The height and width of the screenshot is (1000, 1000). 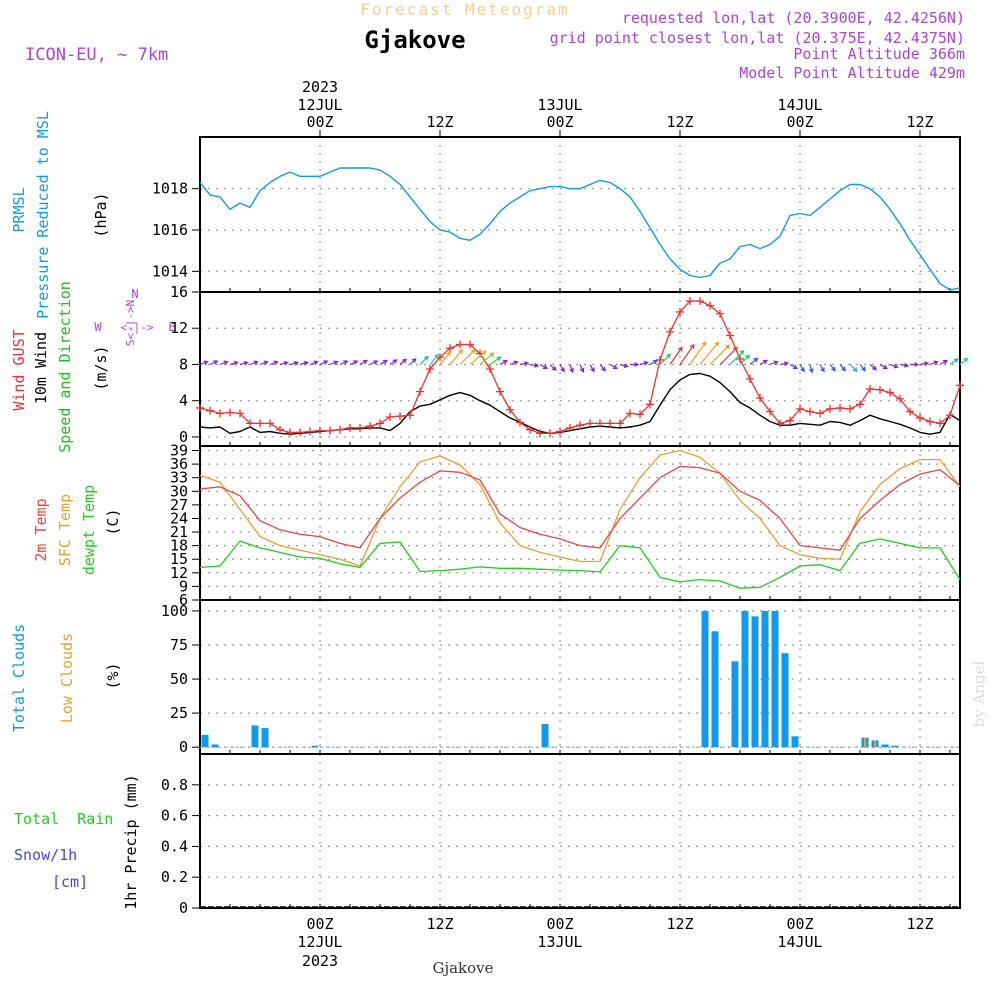 What do you see at coordinates (580, 214) in the screenshot?
I see `pressure-frame` at bounding box center [580, 214].